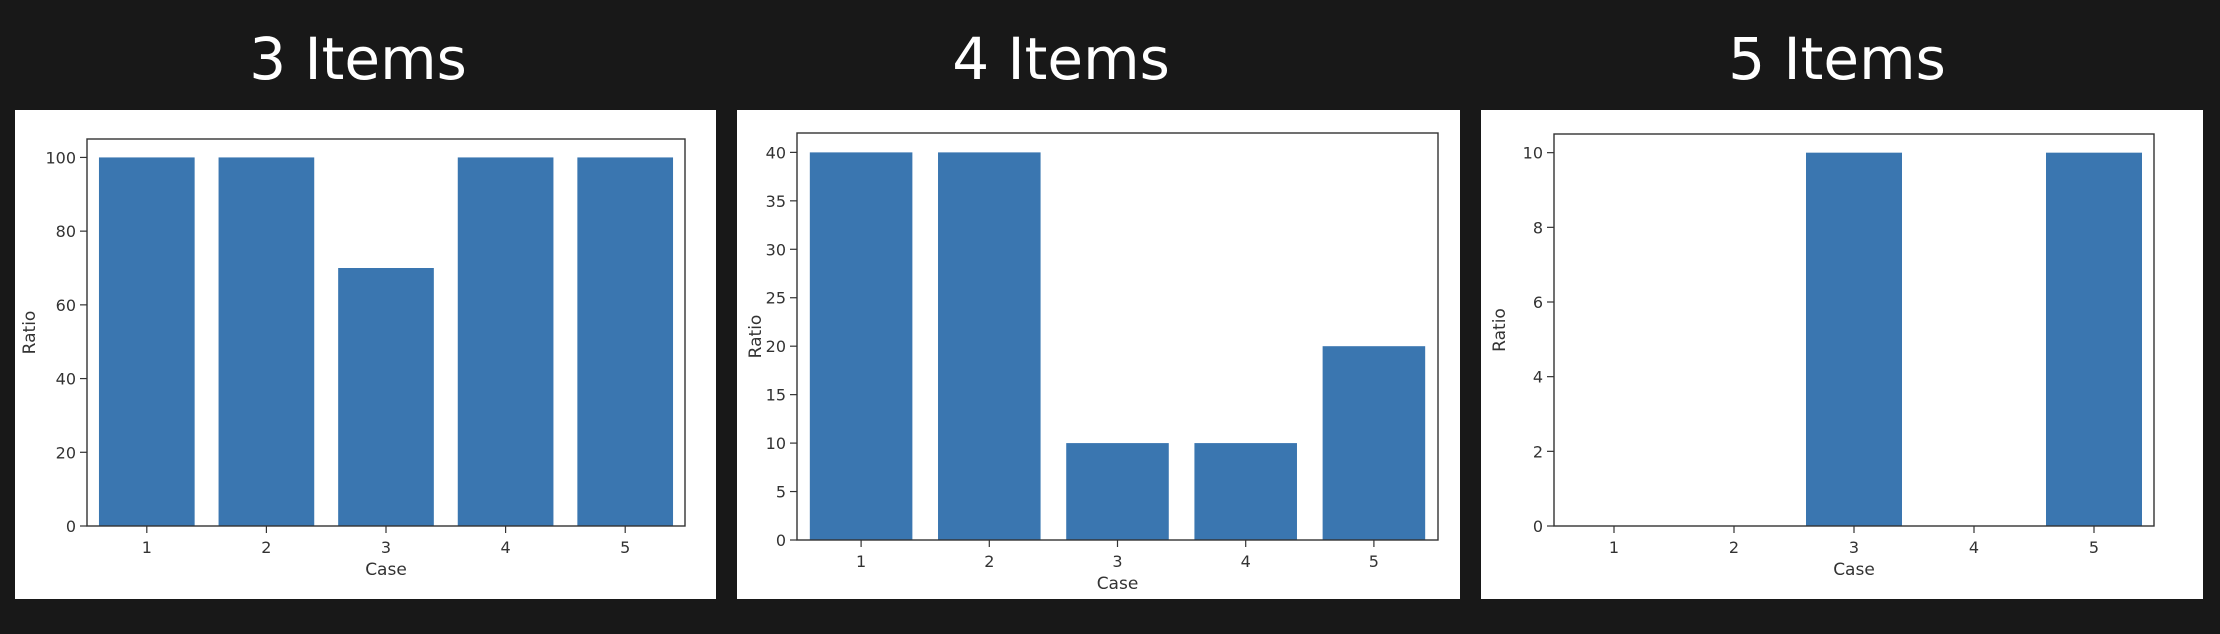  What do you see at coordinates (1061, 59) in the screenshot?
I see `panel-title-2: 4 Items` at bounding box center [1061, 59].